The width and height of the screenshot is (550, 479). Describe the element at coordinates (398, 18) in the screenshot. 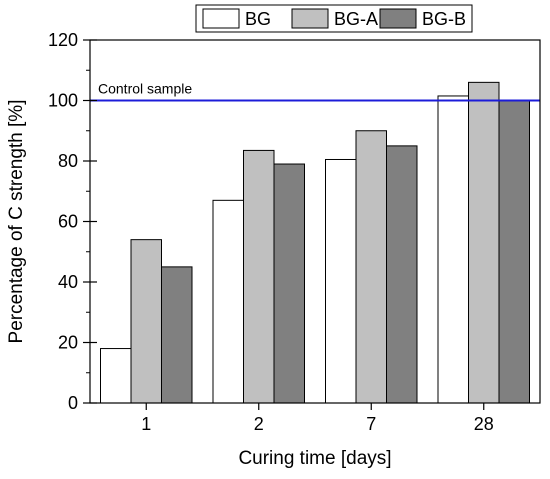

I see `legend-swatch-bg-b` at that location.